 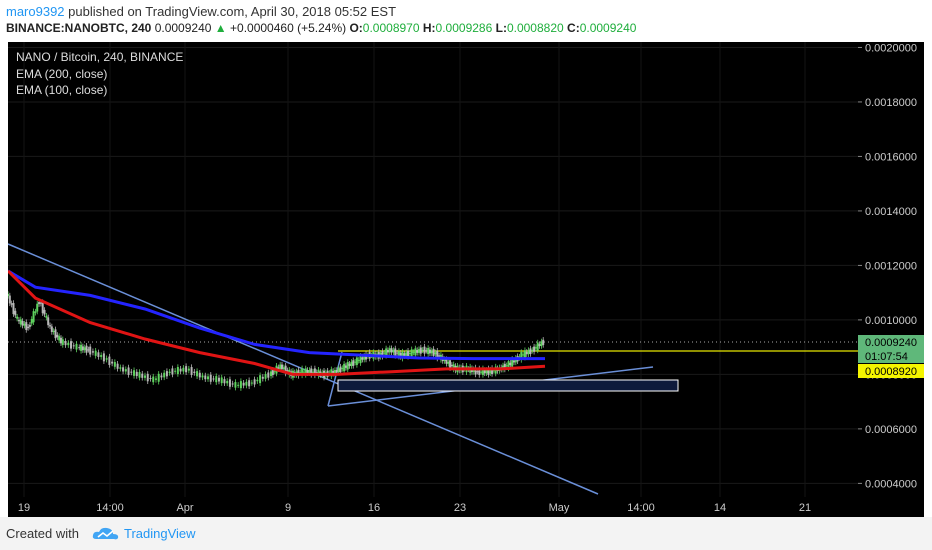 What do you see at coordinates (335, 379) in the screenshot?
I see `channel-edge-line` at bounding box center [335, 379].